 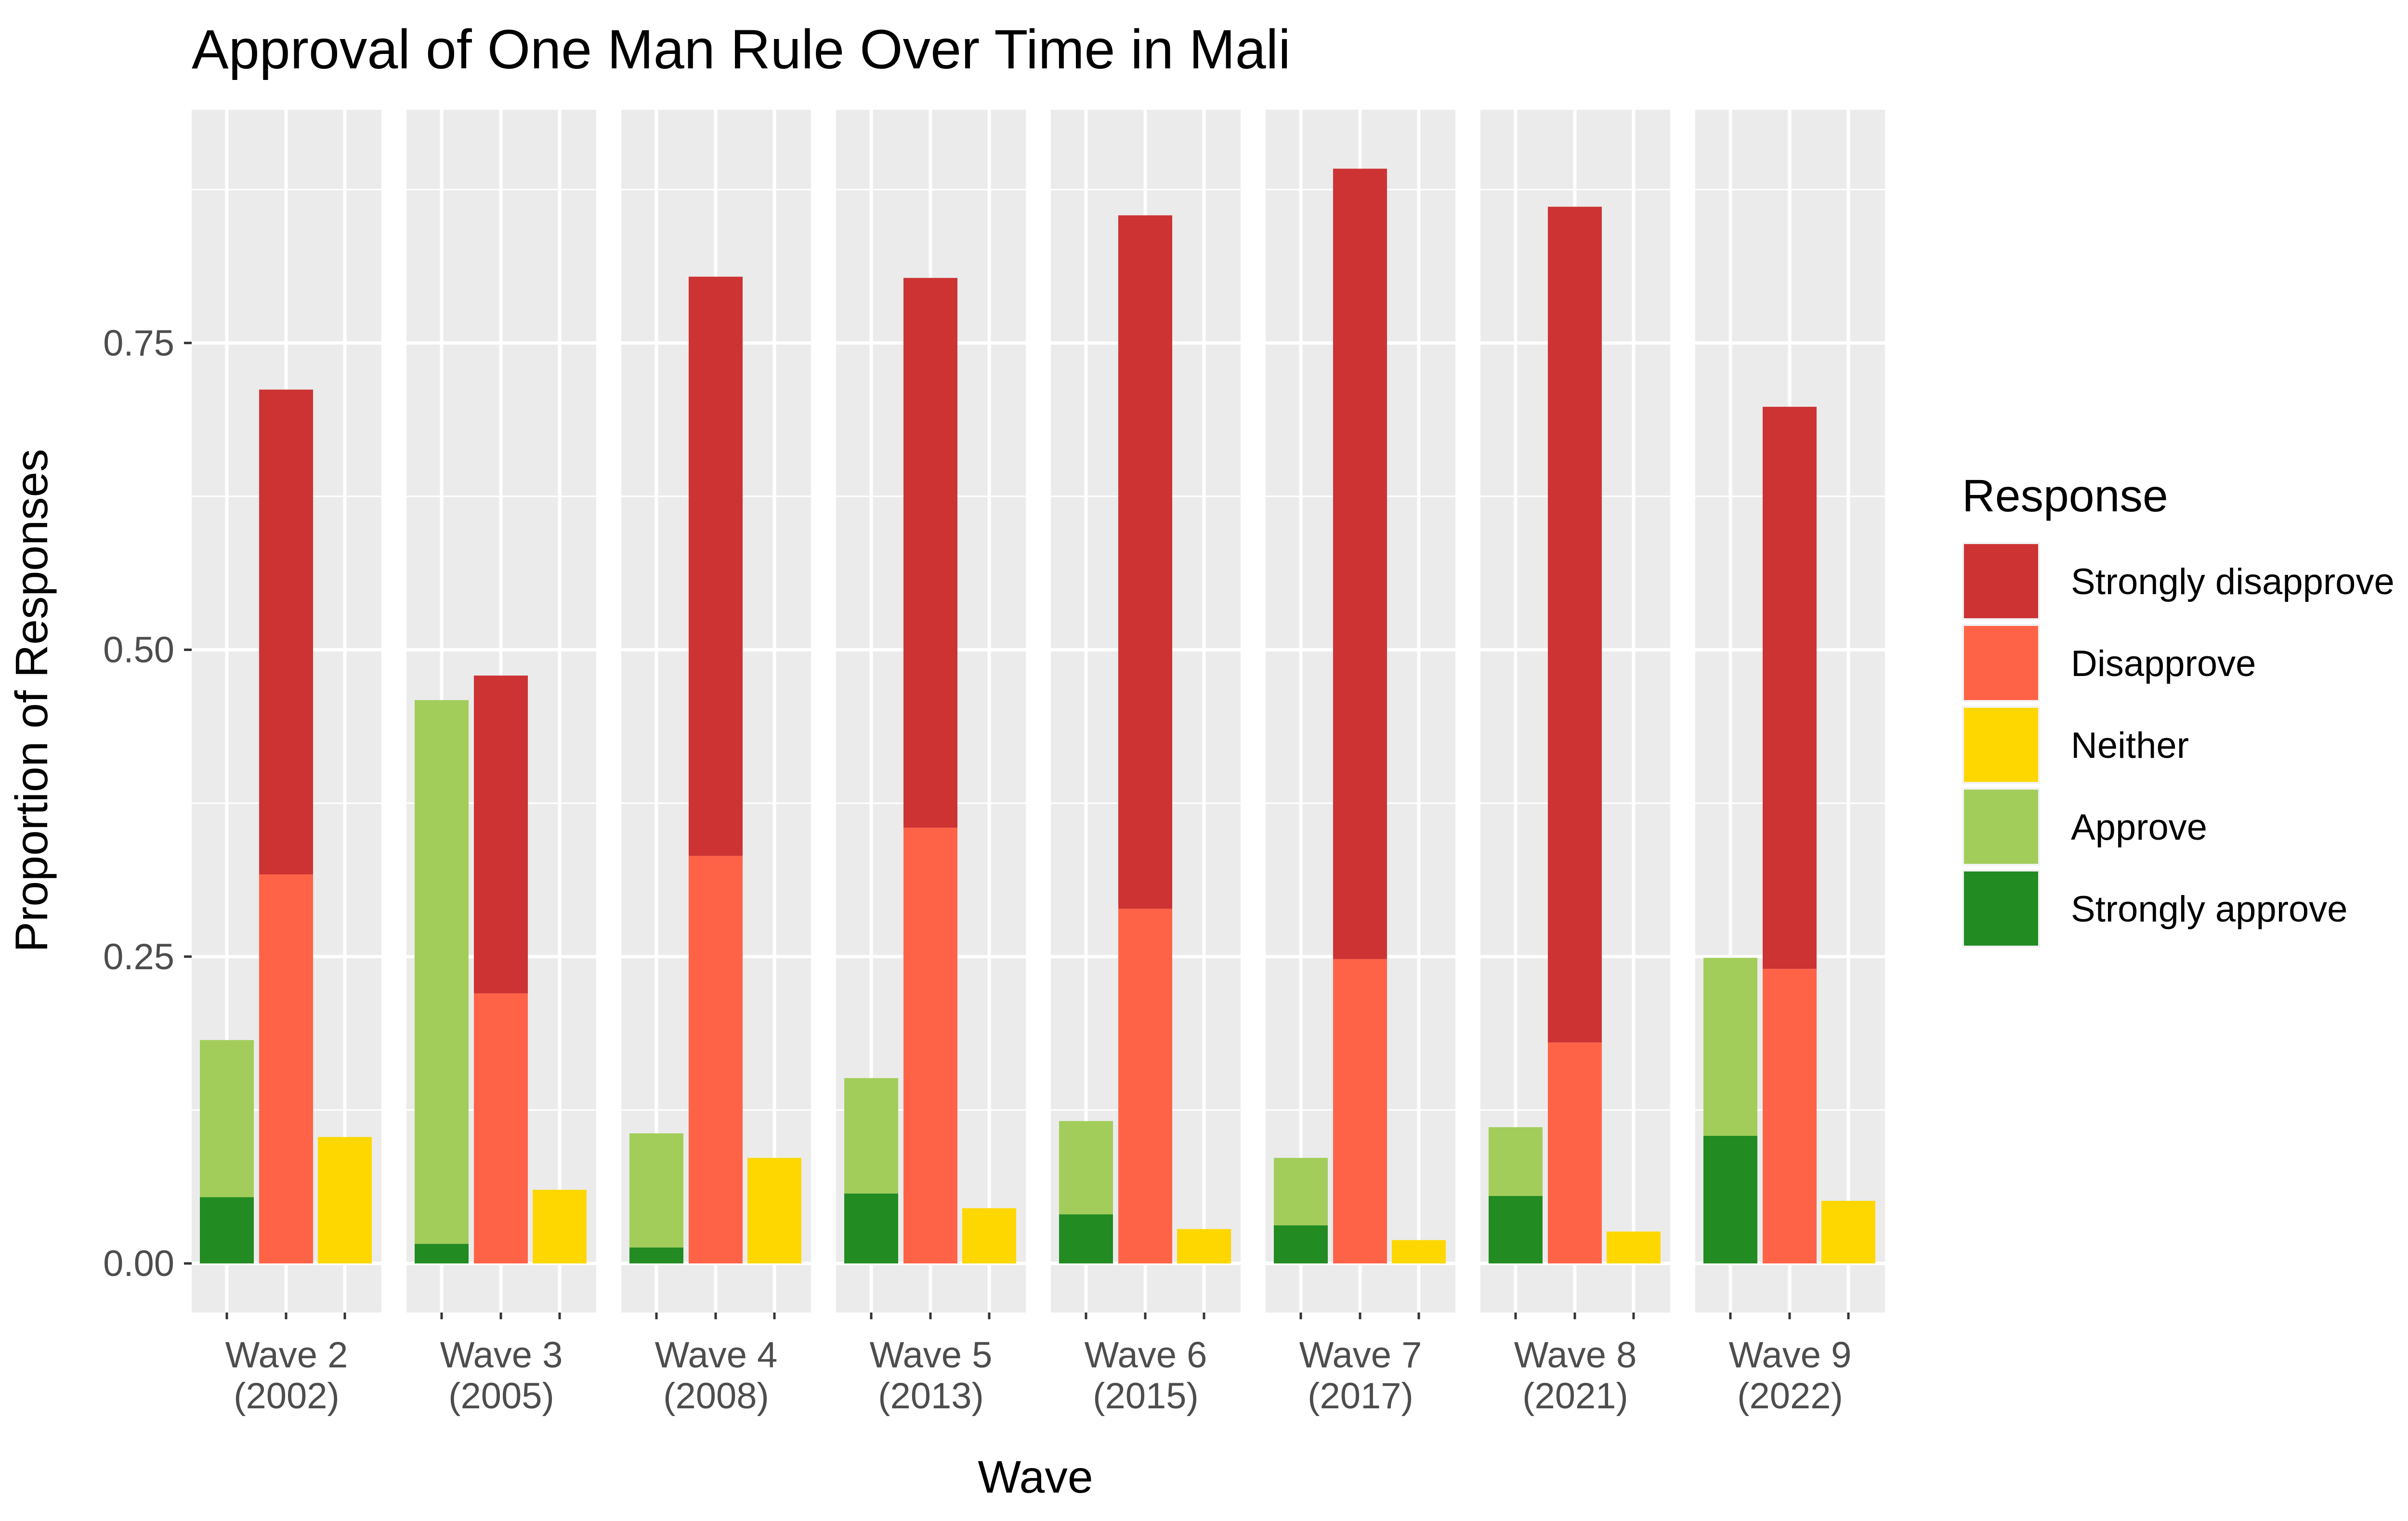 What do you see at coordinates (501, 1396) in the screenshot?
I see `x-tick-label-year: (2005)` at bounding box center [501, 1396].